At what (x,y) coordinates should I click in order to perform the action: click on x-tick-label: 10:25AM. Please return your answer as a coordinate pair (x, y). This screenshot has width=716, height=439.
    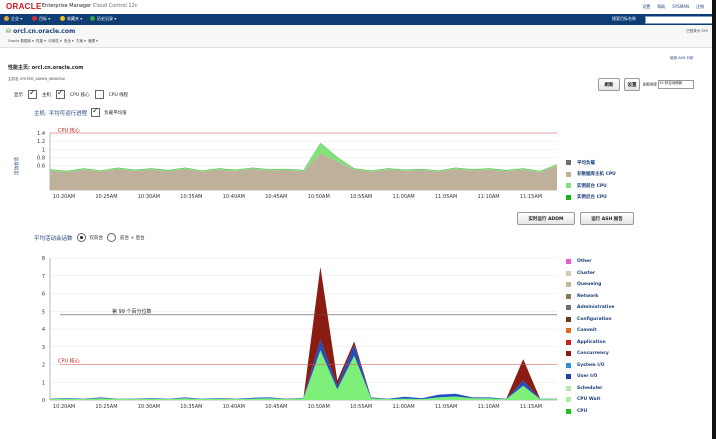
    Looking at the image, I should click on (106, 197).